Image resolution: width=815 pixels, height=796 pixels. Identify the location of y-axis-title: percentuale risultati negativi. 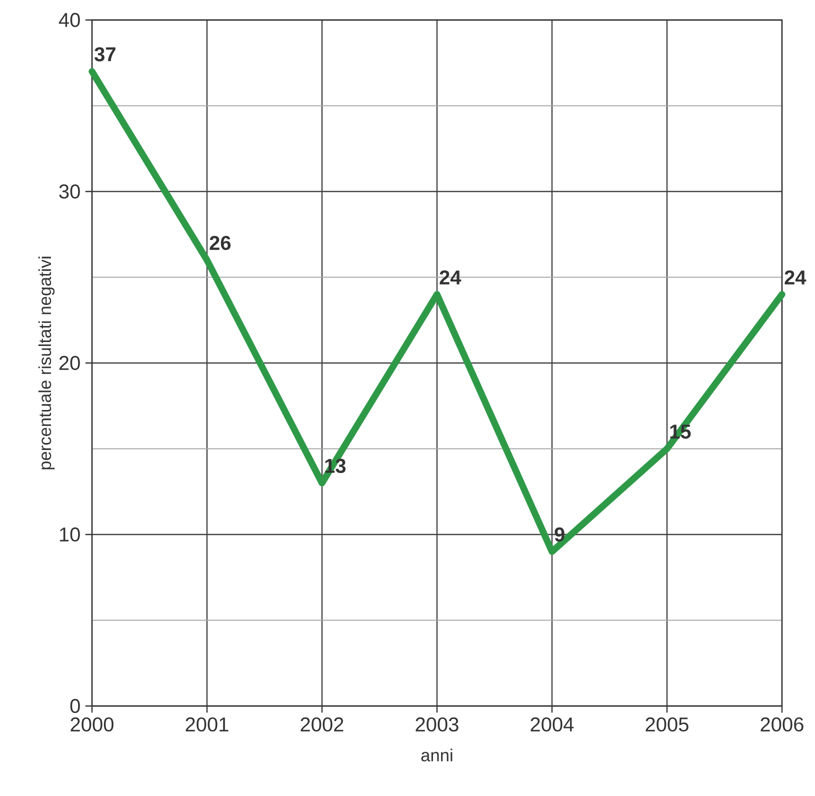
(46, 363).